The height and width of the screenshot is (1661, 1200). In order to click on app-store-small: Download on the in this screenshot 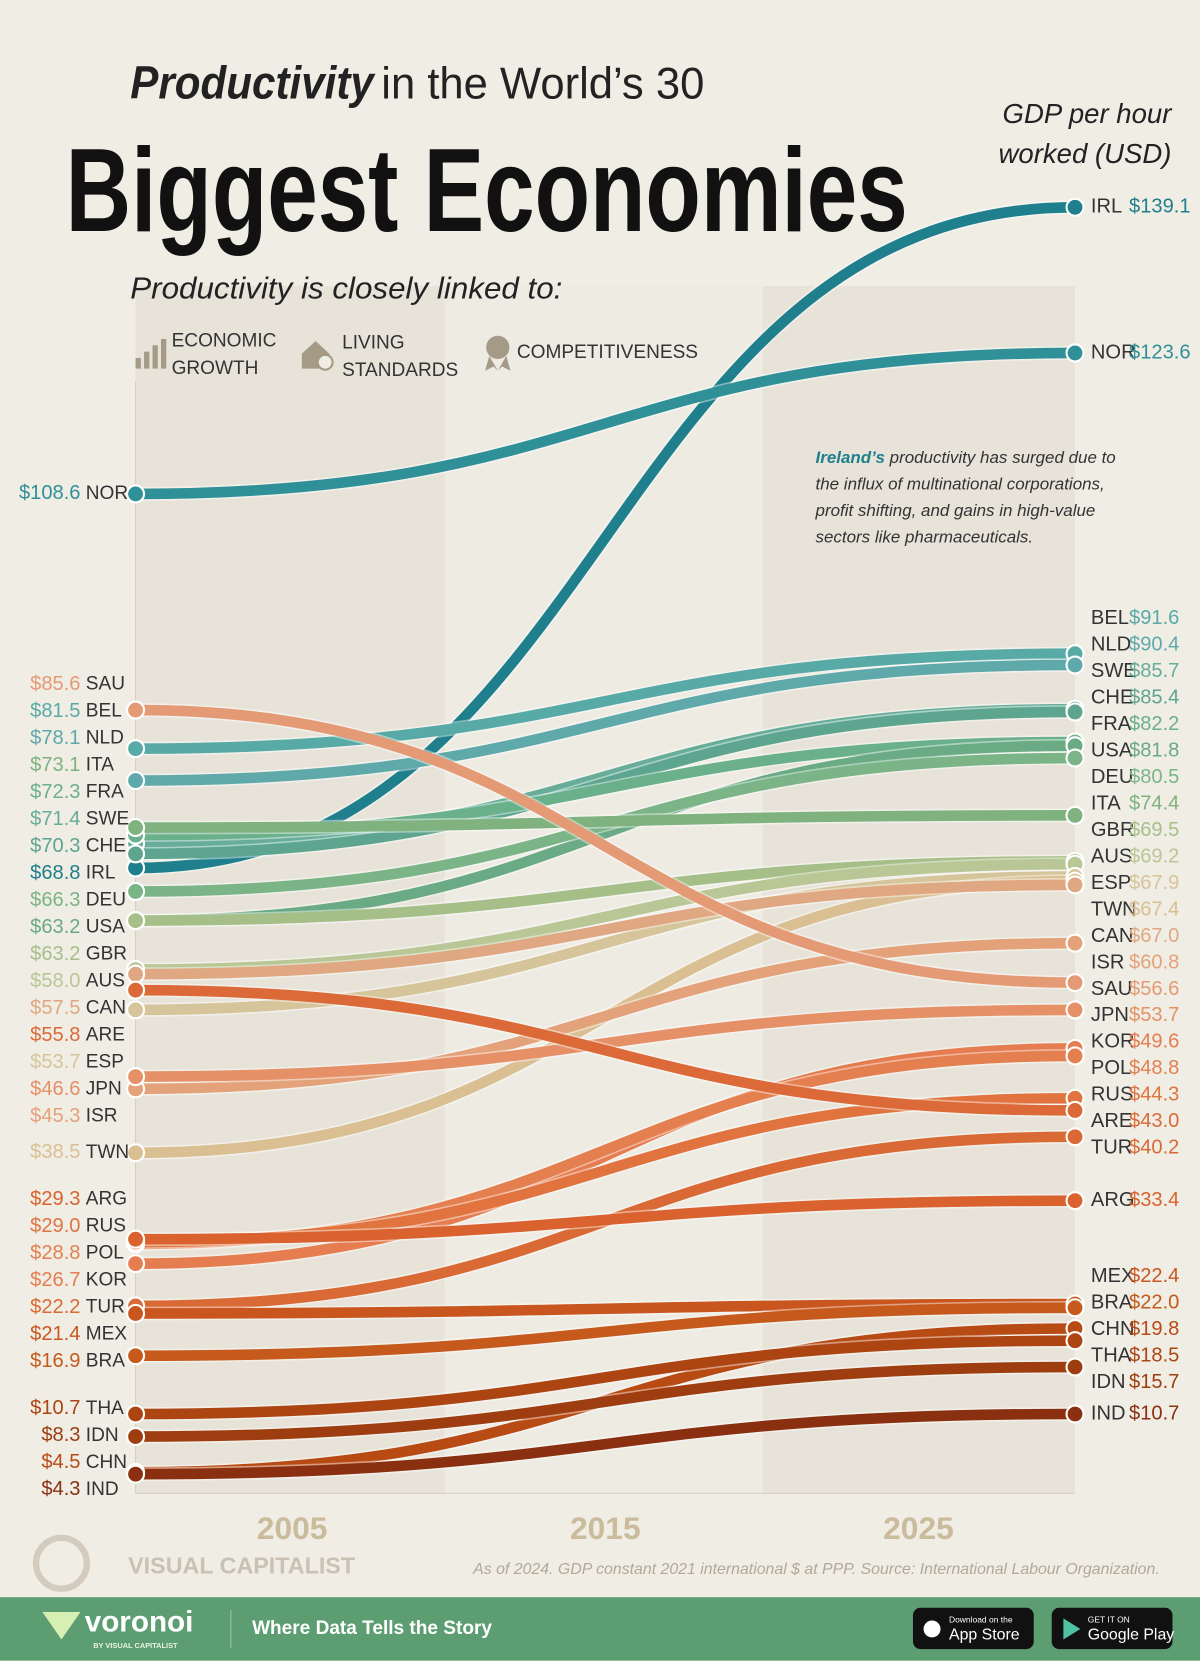, I will do `click(981, 1620)`.